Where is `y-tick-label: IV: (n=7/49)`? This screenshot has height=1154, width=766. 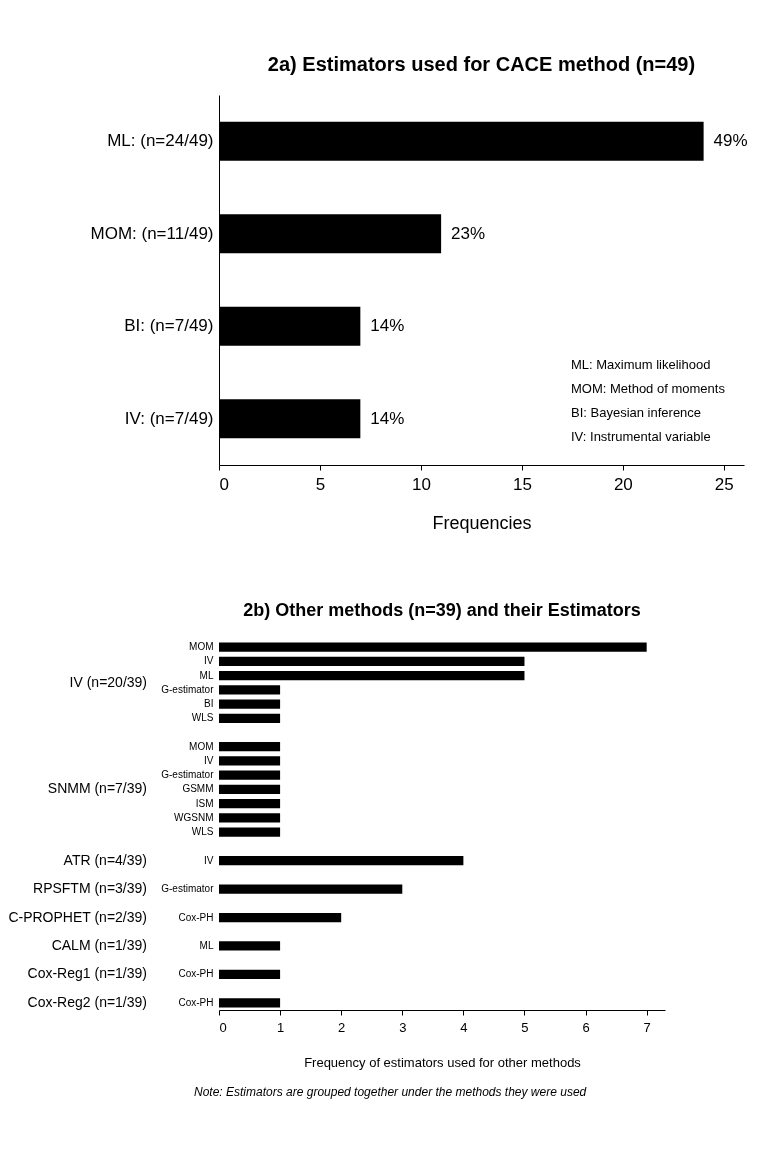 y-tick-label: IV: (n=7/49) is located at coordinates (169, 418).